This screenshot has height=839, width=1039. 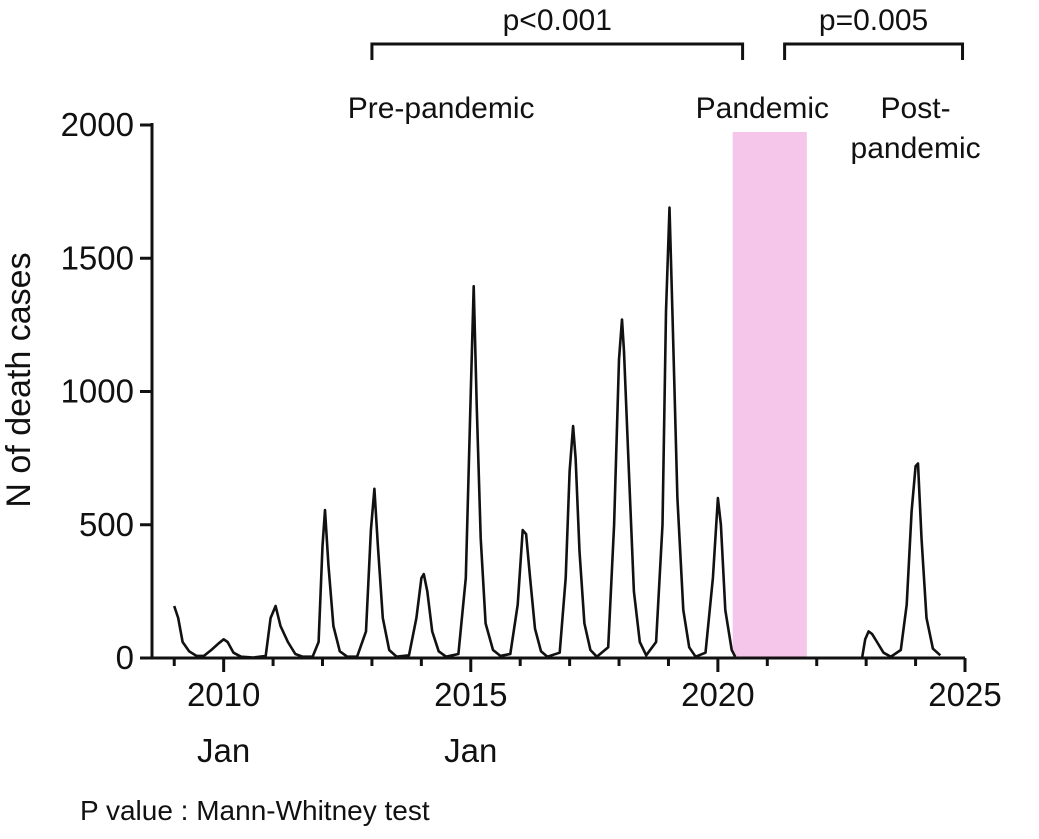 I want to click on x-tick-label: 2025, so click(x=964, y=694).